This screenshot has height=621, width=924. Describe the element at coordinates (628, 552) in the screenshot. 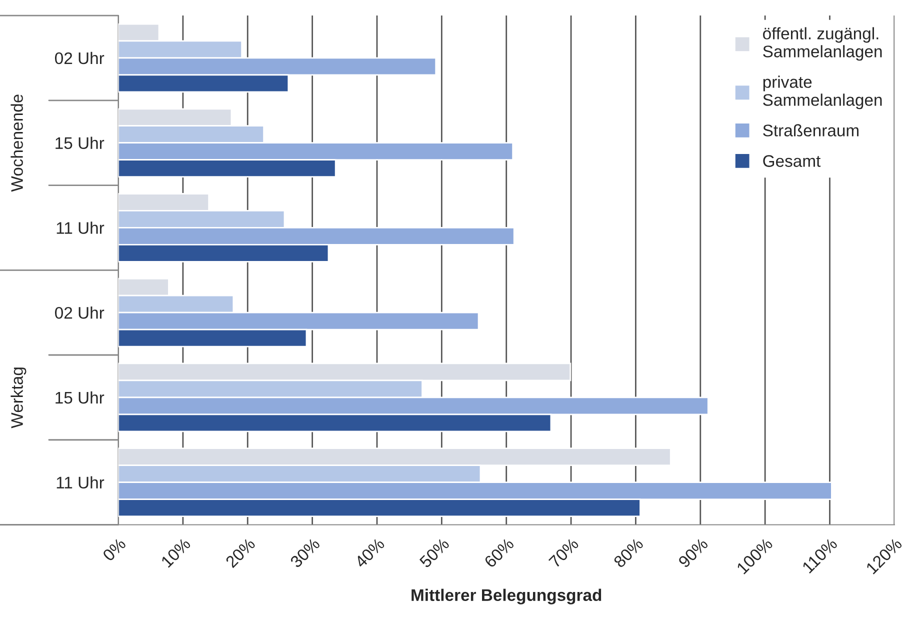

I see `x-tick-label: 80%` at that location.